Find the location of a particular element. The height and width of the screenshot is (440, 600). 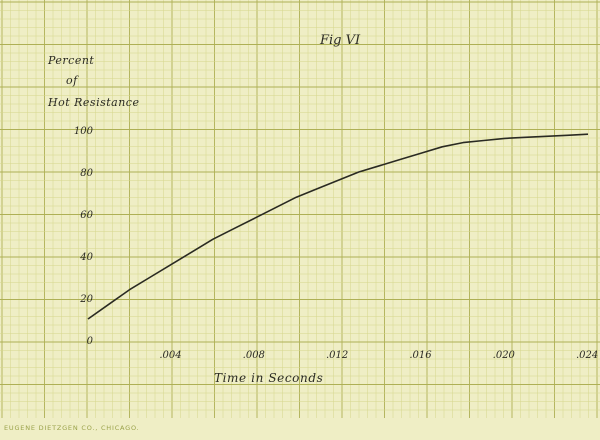

y-tick-label: 0 is located at coordinates (90, 341).